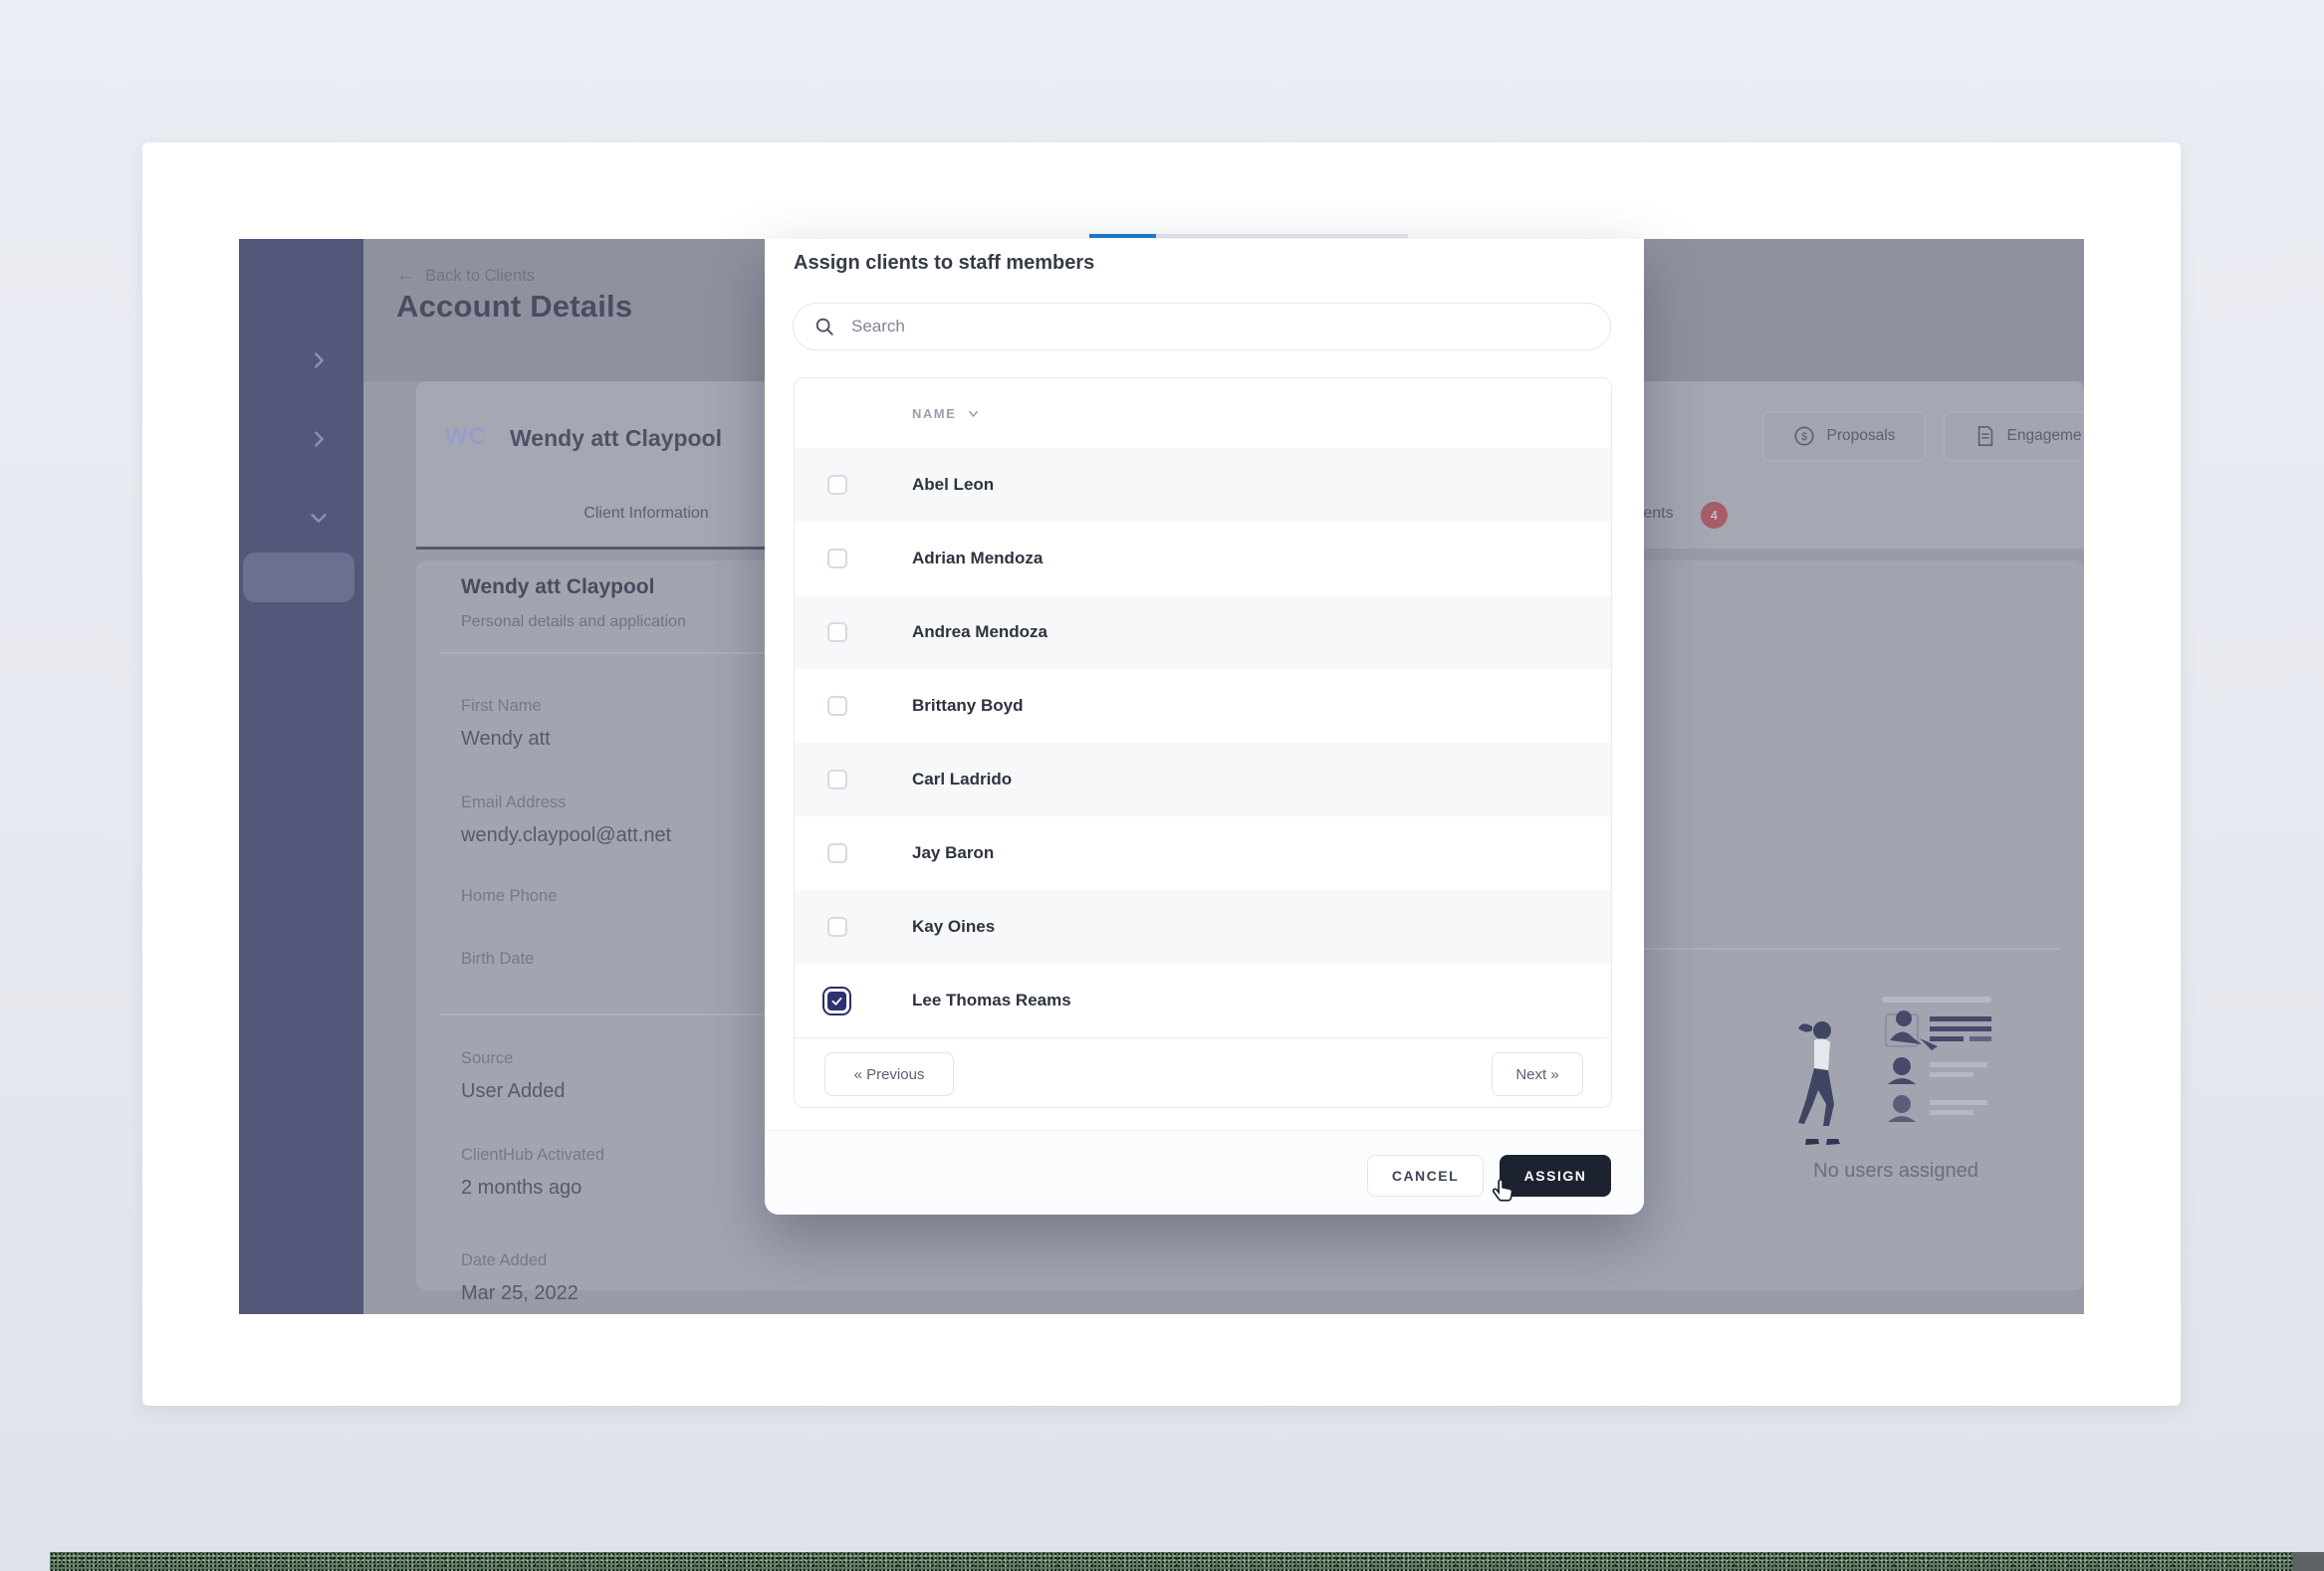  I want to click on table-row-selected: Lee Thomas Reams, so click(1203, 1001).